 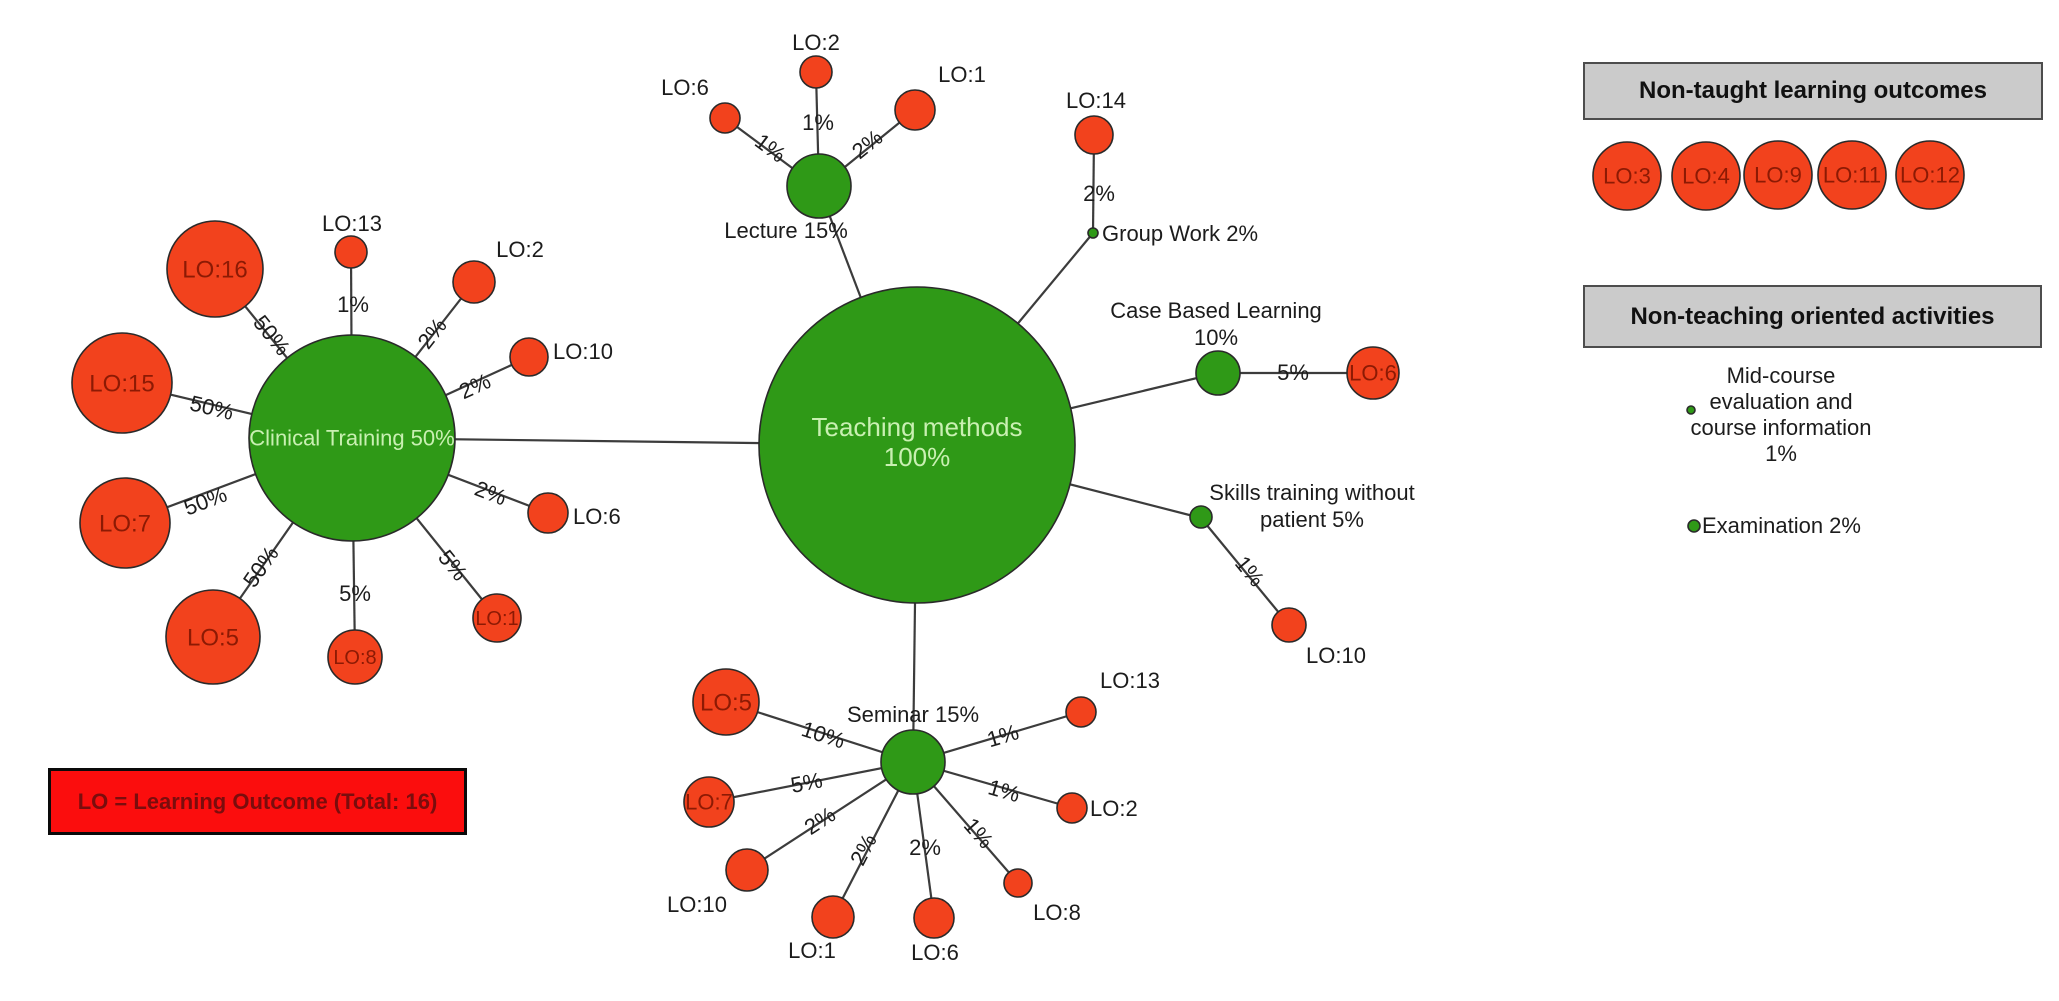 What do you see at coordinates (1812, 316) in the screenshot?
I see `non-teaching-oriented-activities-header: Non-teaching oriented activities` at bounding box center [1812, 316].